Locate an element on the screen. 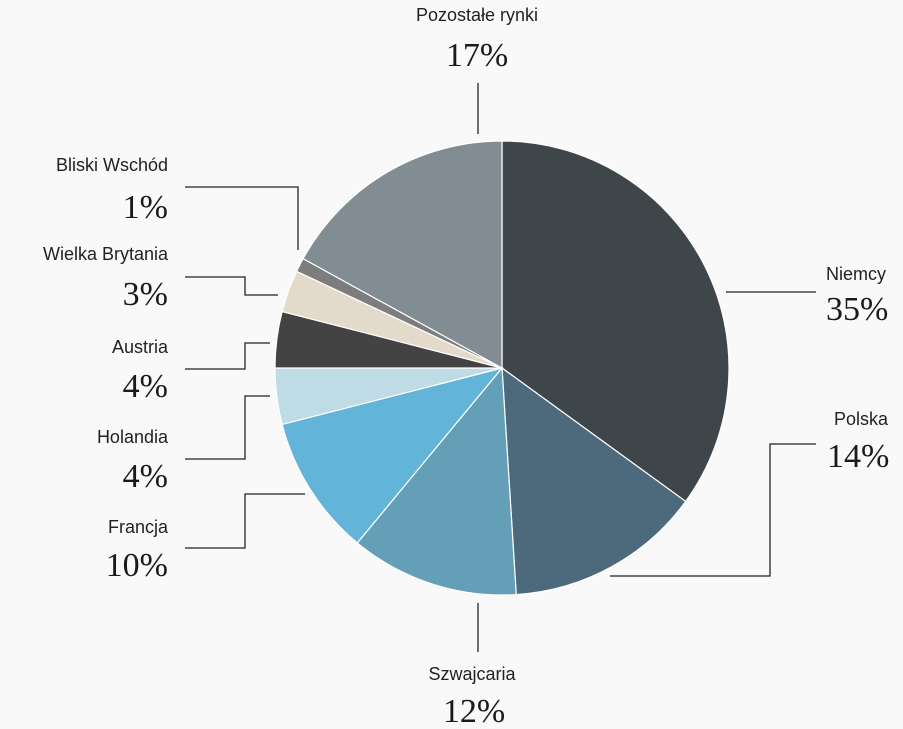 This screenshot has width=903, height=729. pie-slice-niemcy is located at coordinates (615, 321).